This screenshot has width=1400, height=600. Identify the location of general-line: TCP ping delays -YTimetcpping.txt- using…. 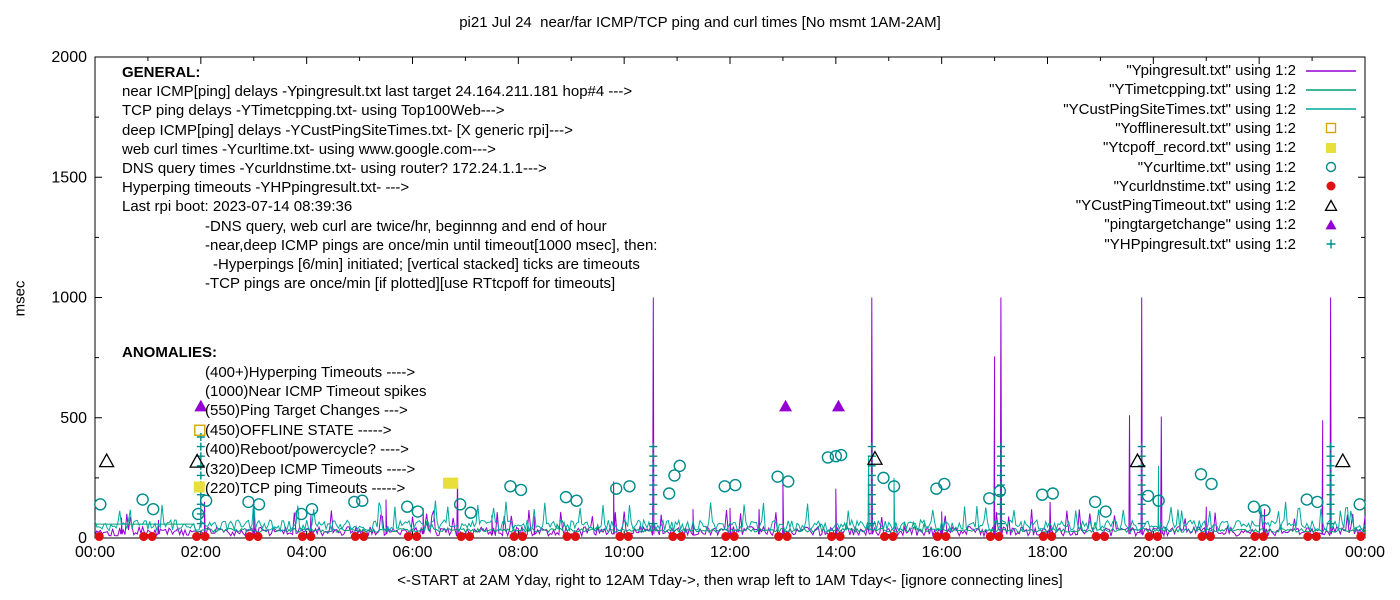
(313, 111).